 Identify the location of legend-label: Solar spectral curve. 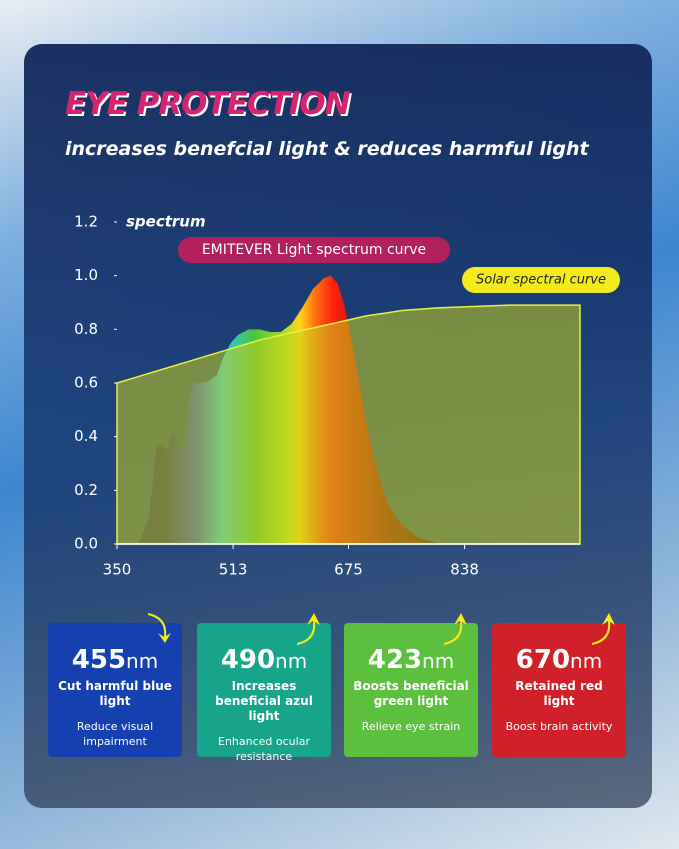
(541, 280).